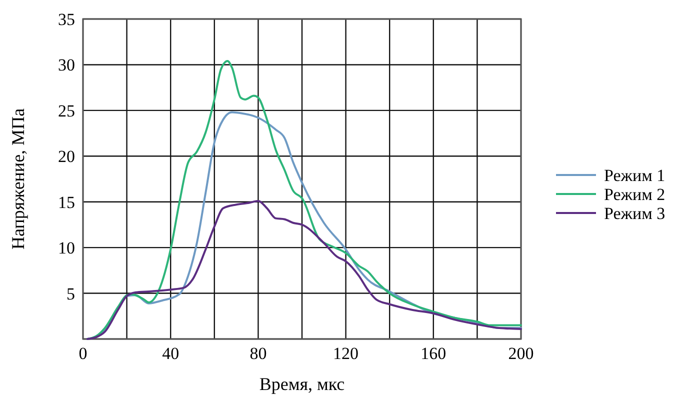 The height and width of the screenshot is (401, 678). I want to click on x-tick-label: 160, so click(433, 353).